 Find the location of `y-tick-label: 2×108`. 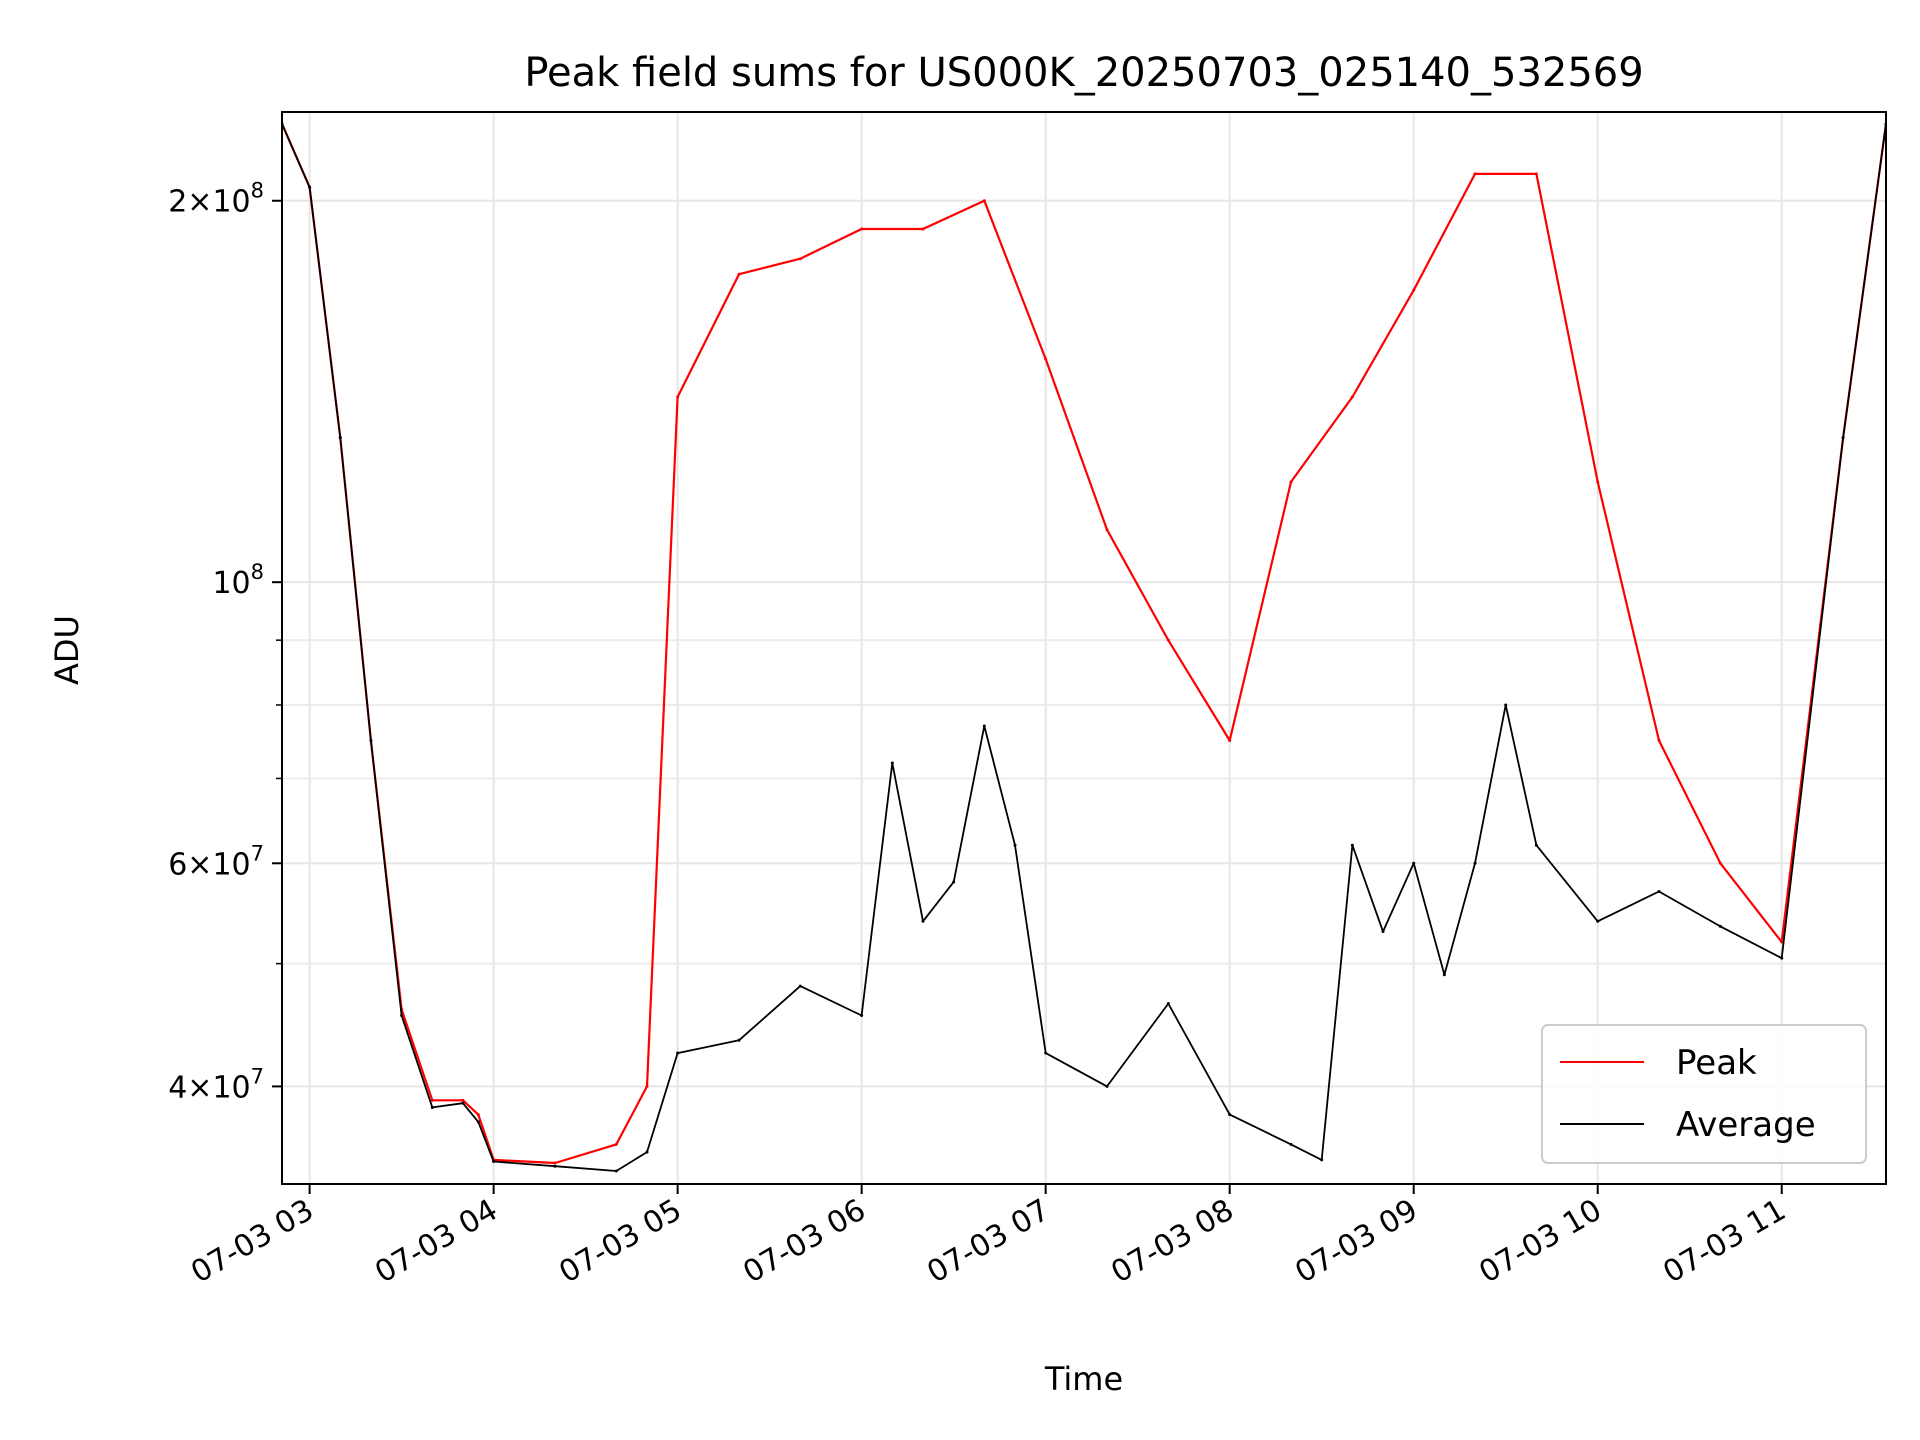

y-tick-label: 2×108 is located at coordinates (216, 199).